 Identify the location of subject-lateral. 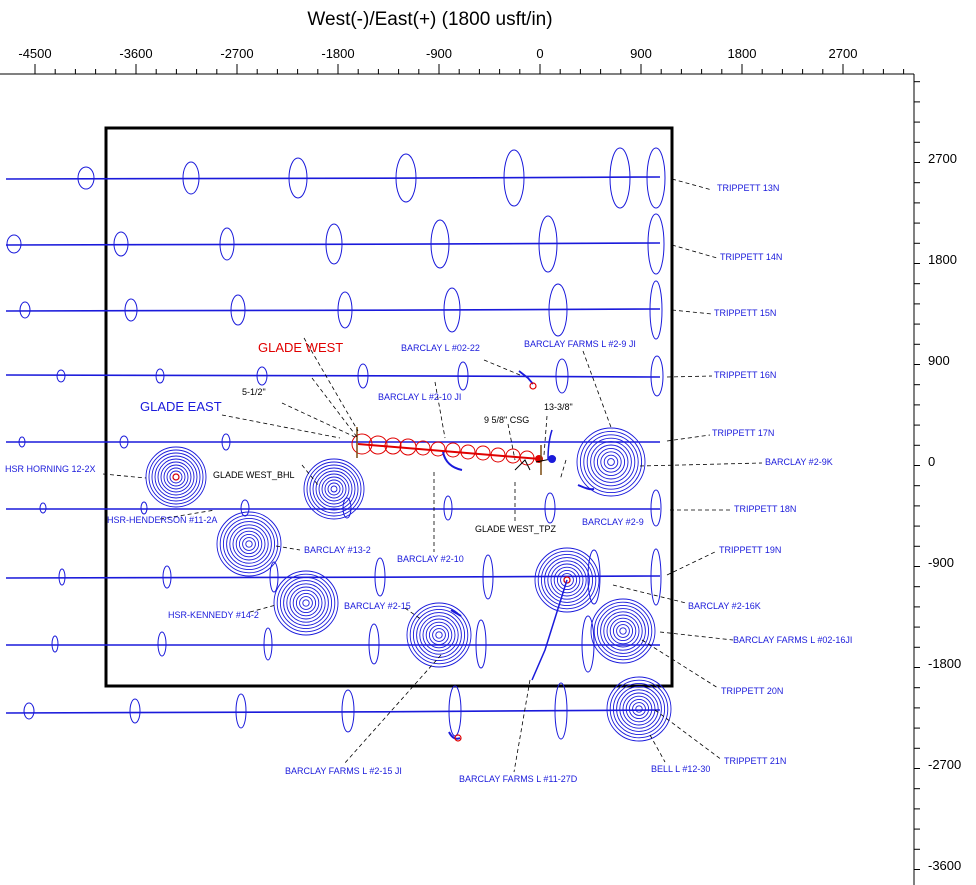
(449, 451).